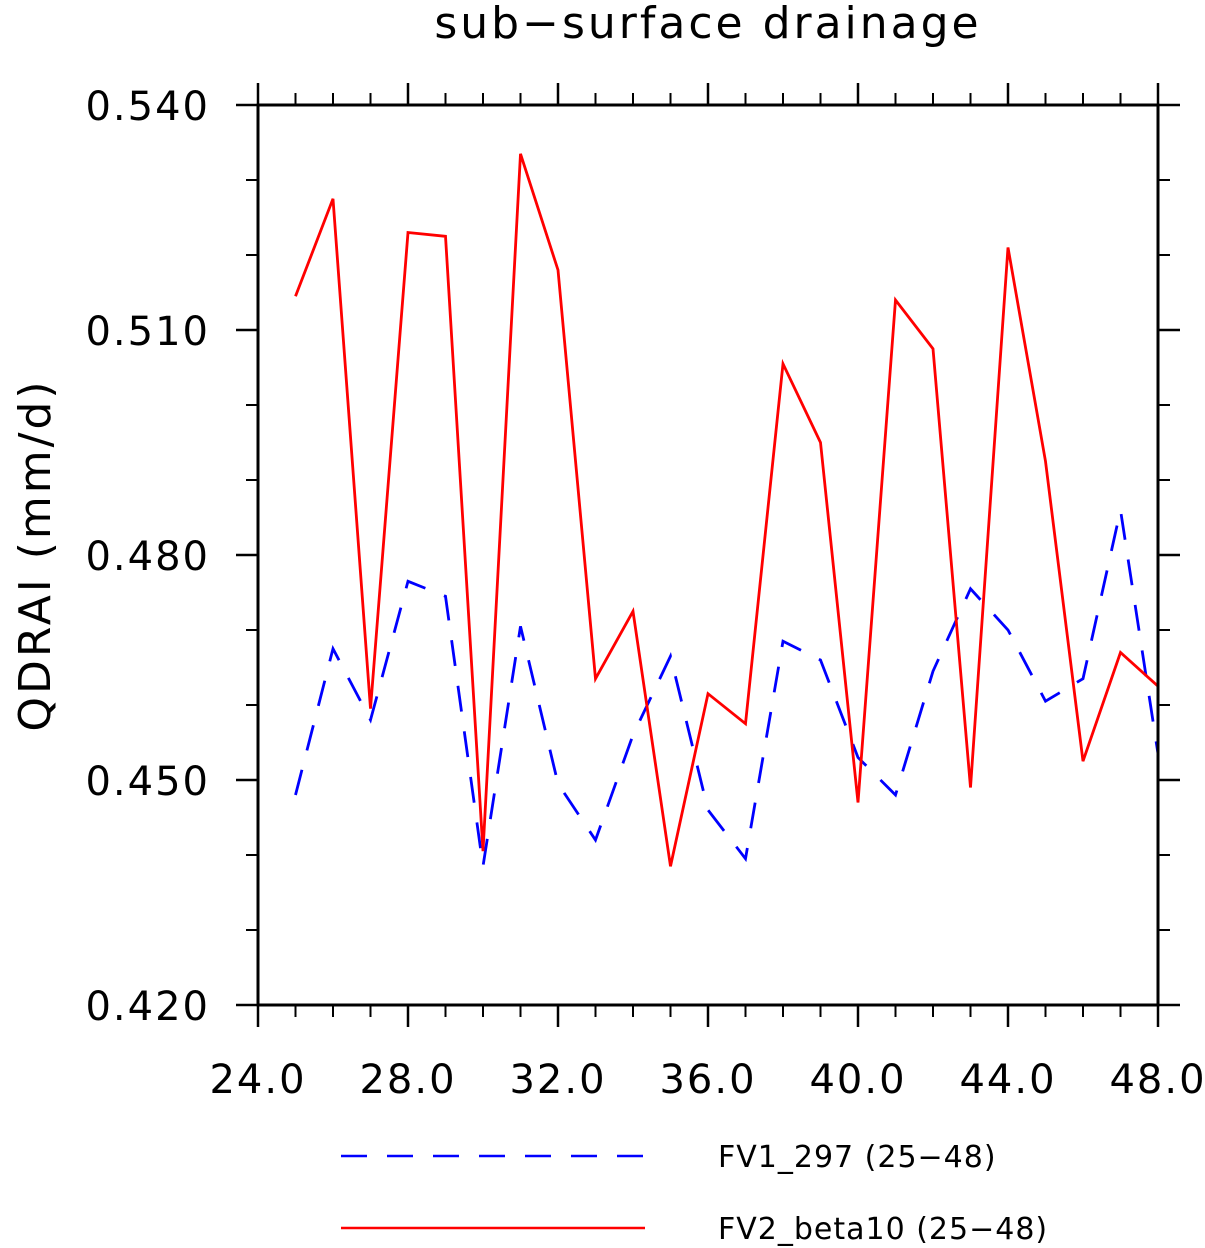 The width and height of the screenshot is (1205, 1248). I want to click on legend-label-1: FV1_297 (25−48), so click(857, 1157).